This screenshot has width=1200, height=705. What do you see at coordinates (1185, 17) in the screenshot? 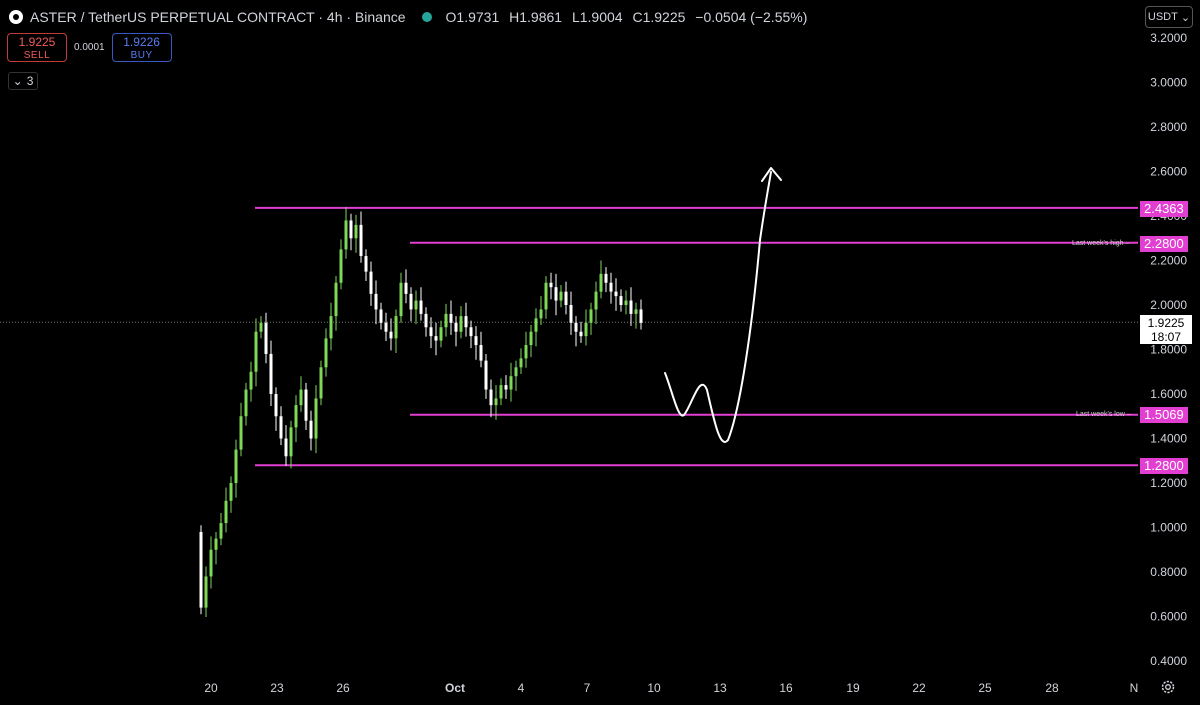
I see `chevron-down-icon: ⌄` at bounding box center [1185, 17].